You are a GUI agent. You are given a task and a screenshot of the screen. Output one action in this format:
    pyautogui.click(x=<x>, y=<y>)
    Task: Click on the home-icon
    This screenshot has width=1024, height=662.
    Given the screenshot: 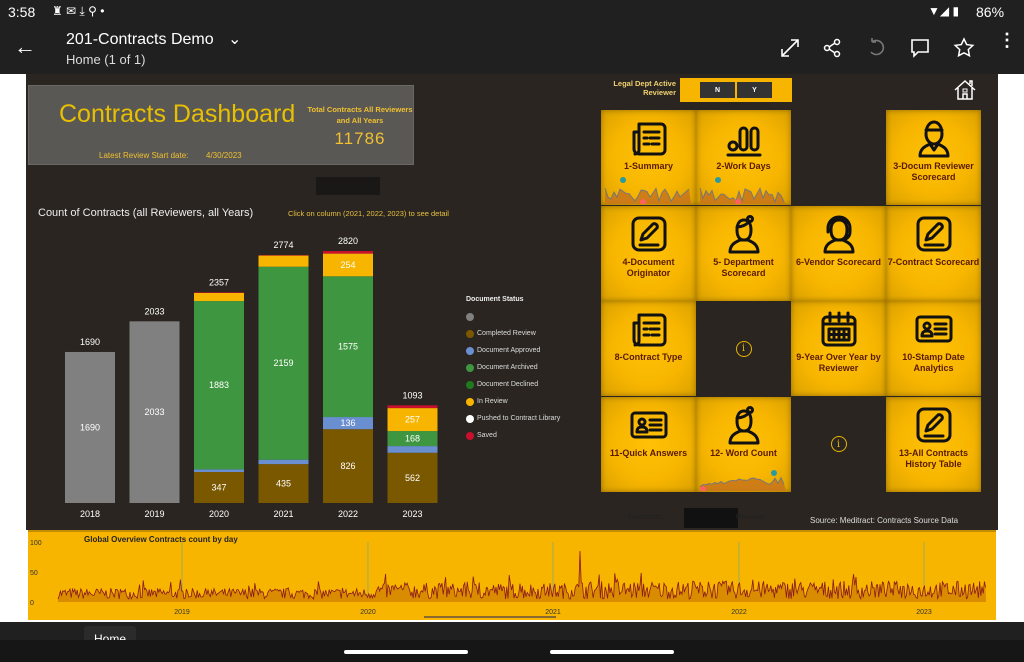 What is the action you would take?
    pyautogui.click(x=965, y=90)
    